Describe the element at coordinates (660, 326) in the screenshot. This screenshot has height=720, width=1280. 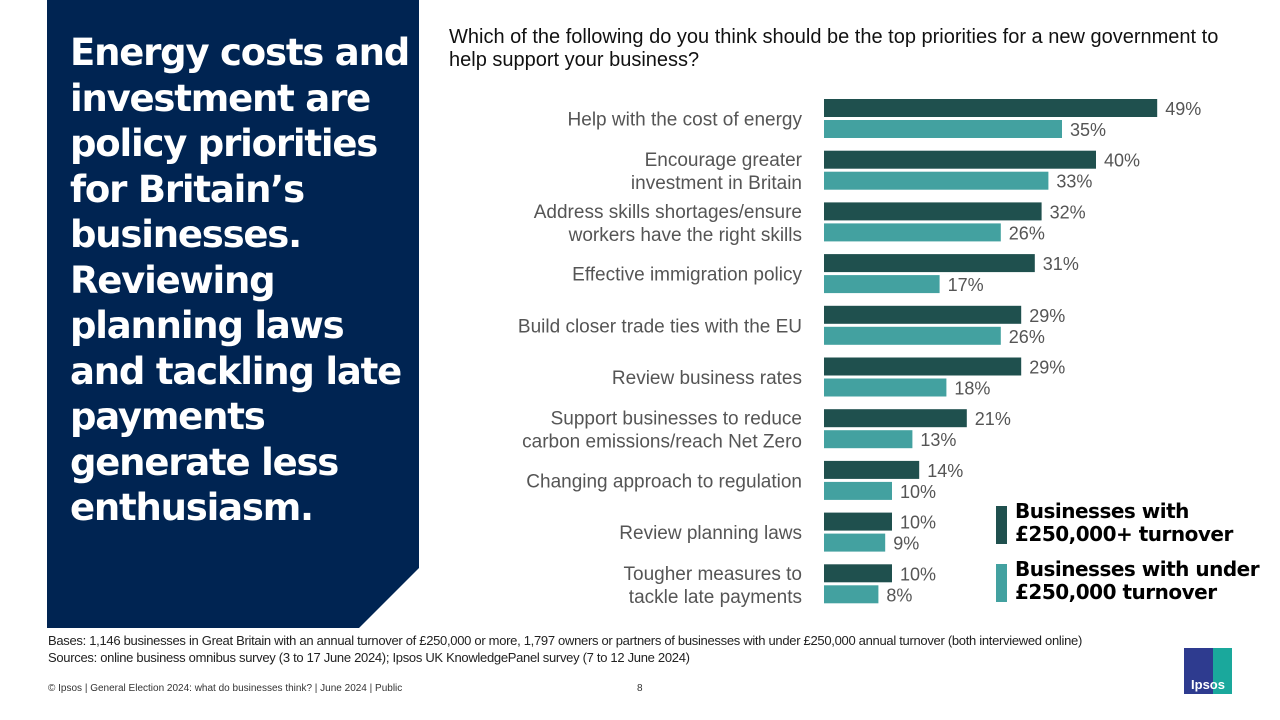
I see `category-label: Build closer trade ties with the EU` at that location.